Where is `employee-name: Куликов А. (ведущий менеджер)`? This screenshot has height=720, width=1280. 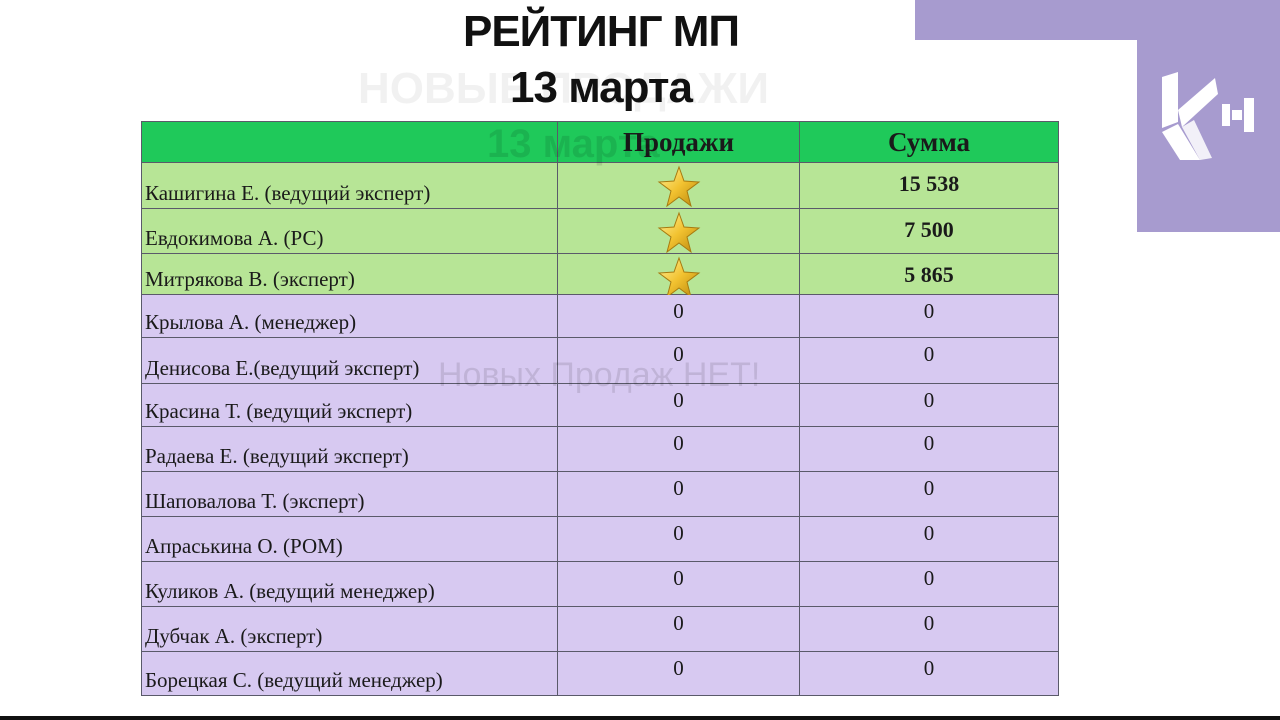
employee-name: Куликов А. (ведущий менеджер) is located at coordinates (290, 591).